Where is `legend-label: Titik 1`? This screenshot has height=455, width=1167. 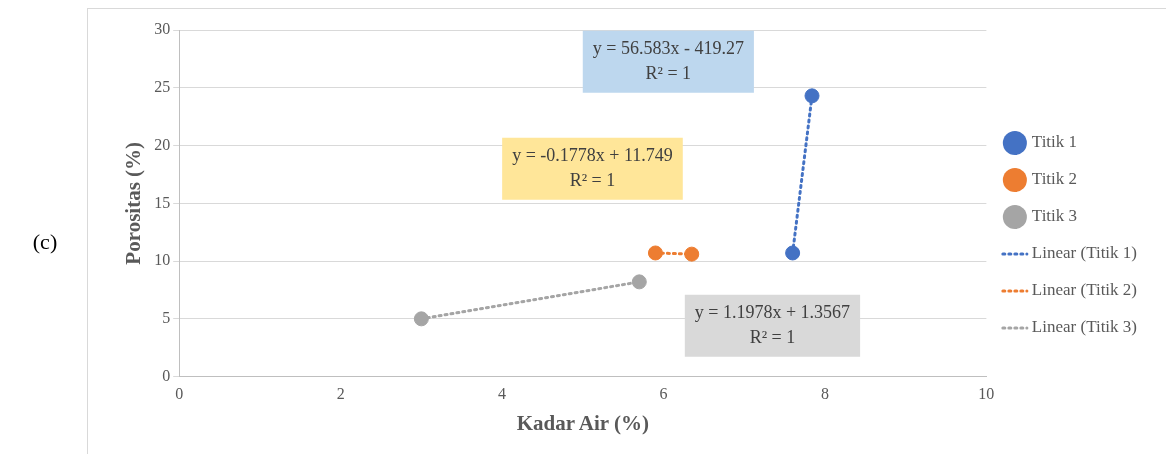 legend-label: Titik 1 is located at coordinates (1054, 142).